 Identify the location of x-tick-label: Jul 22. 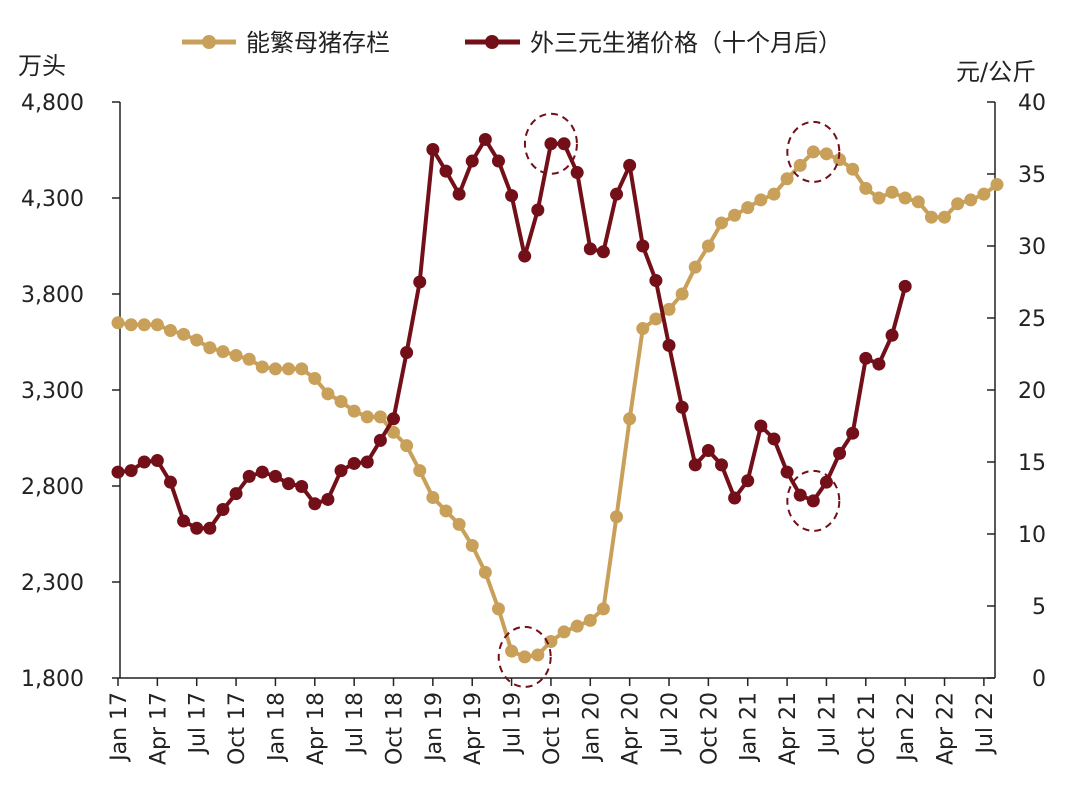
(985, 724).